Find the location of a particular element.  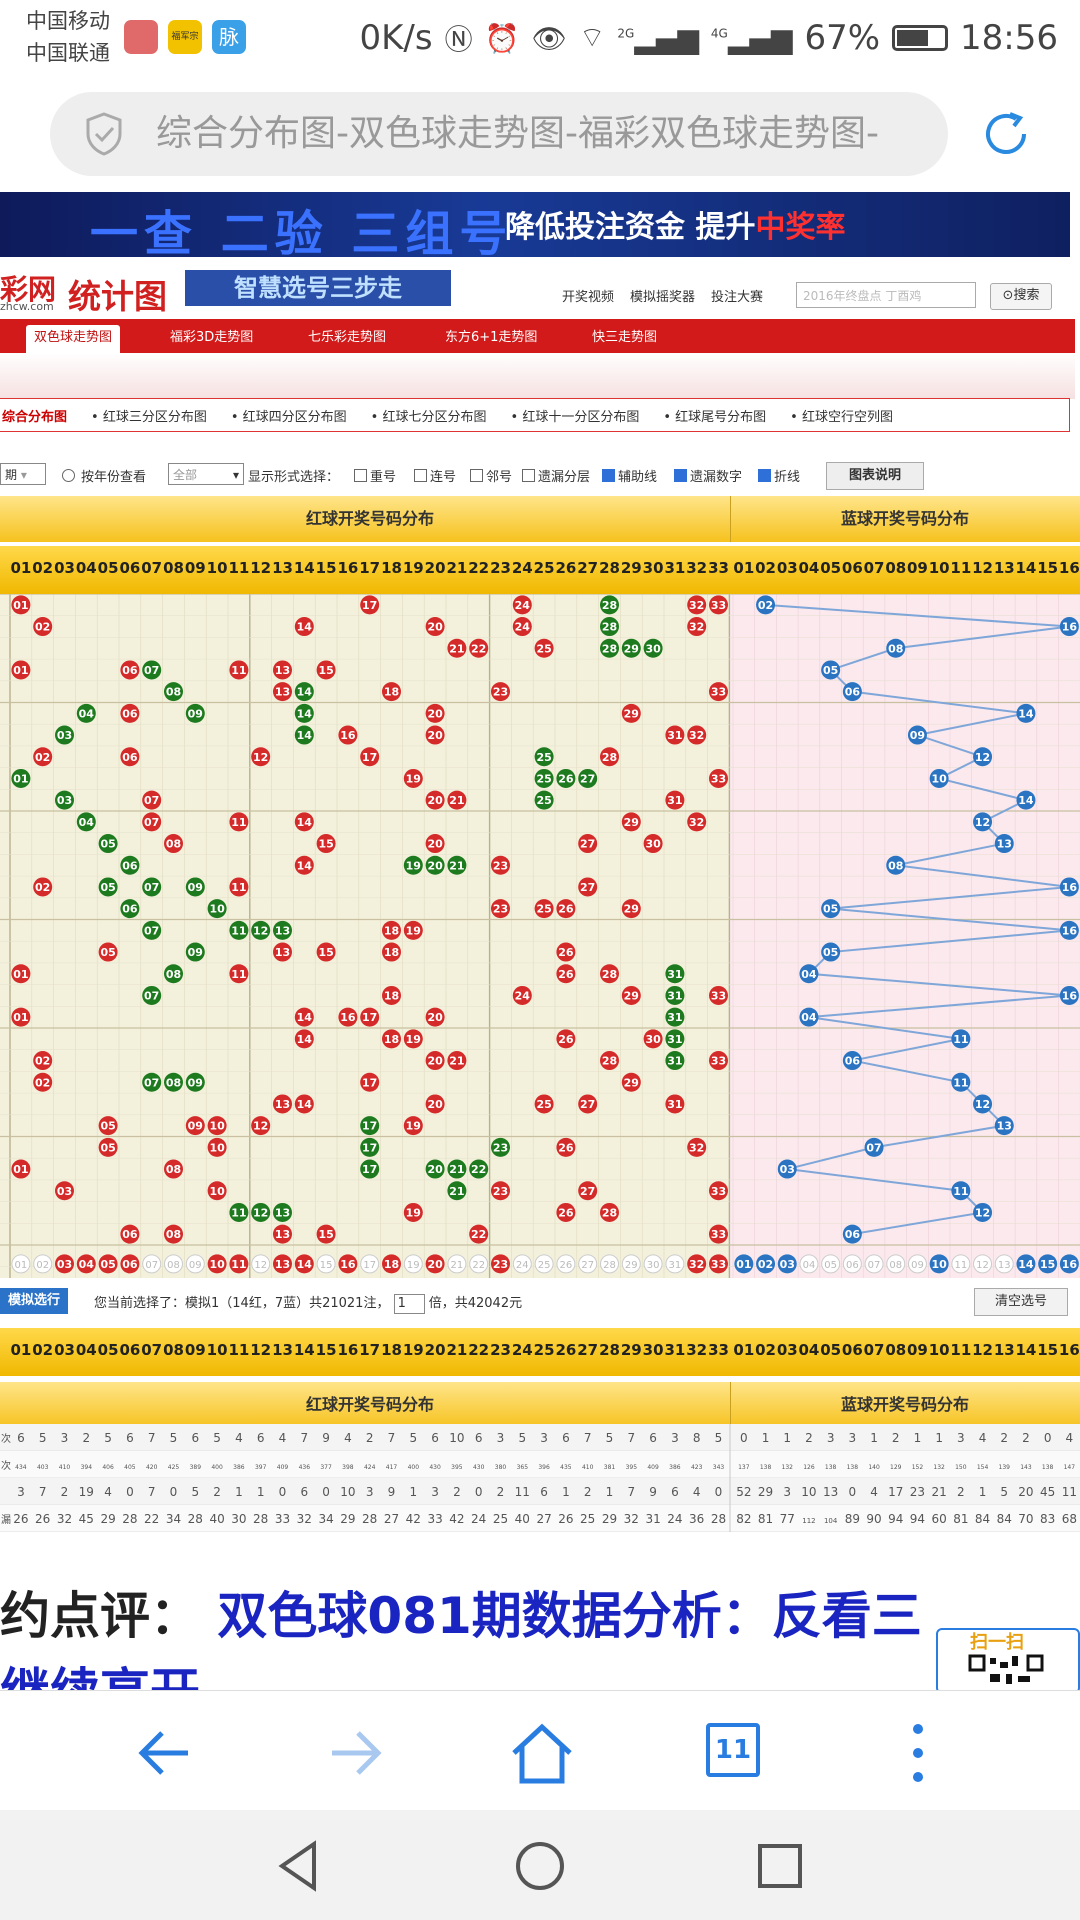

subnav-item: • 红球七分区分布图 is located at coordinates (428, 417).